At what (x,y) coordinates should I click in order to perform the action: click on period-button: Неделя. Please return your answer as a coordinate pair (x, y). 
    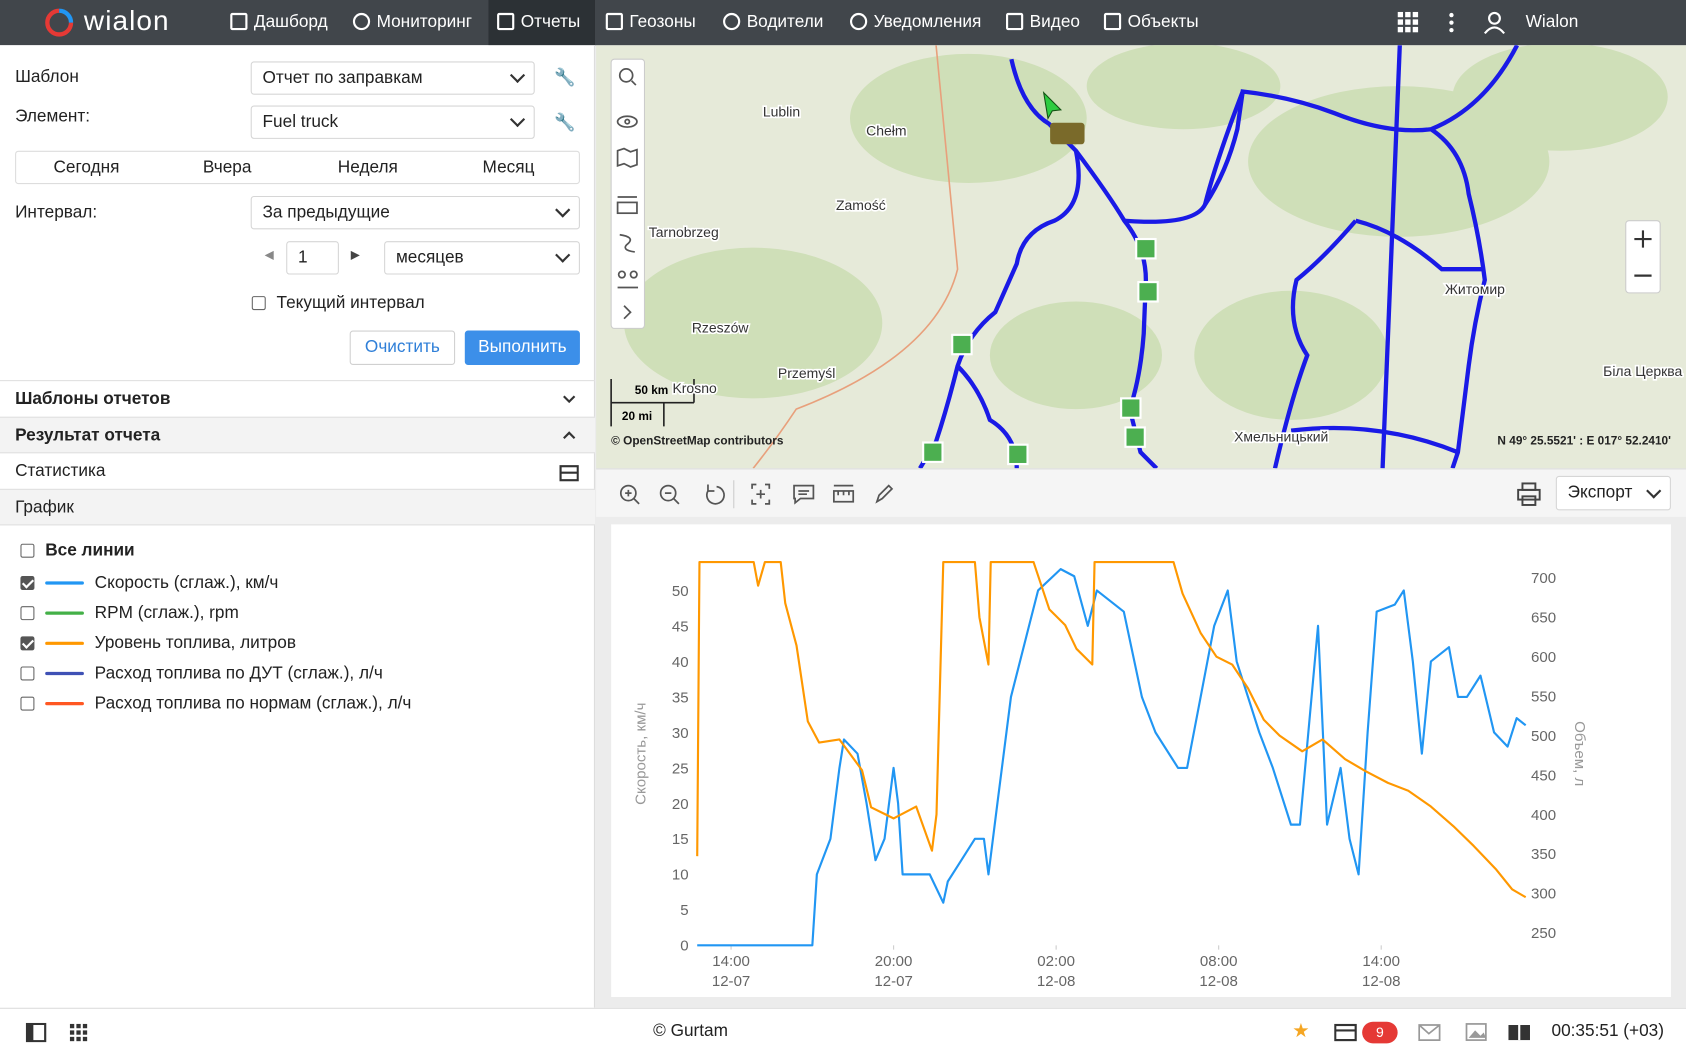
    Looking at the image, I should click on (367, 167).